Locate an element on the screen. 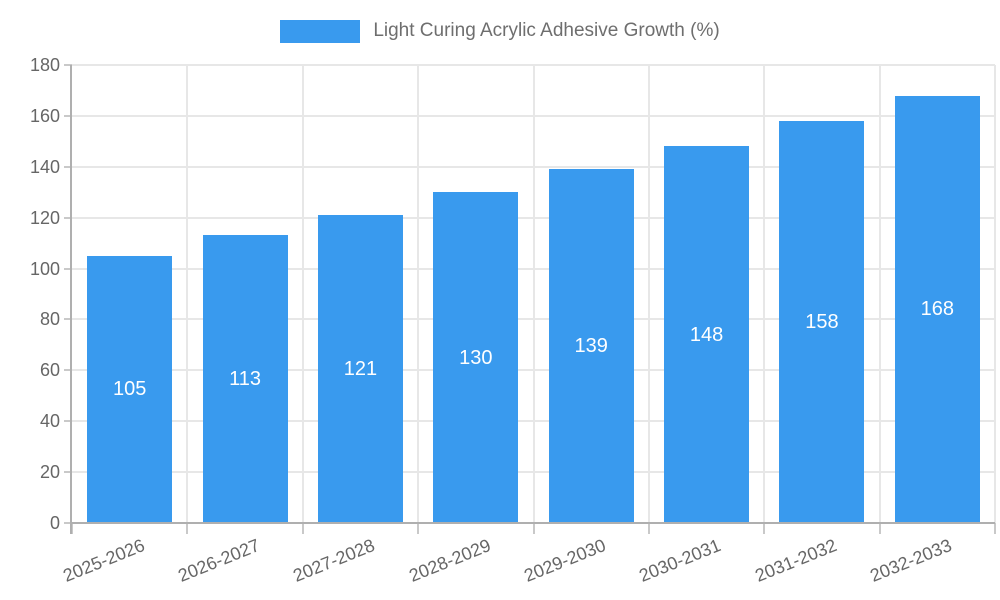 This screenshot has height=600, width=1000. x-tick-label: 2032-2033 is located at coordinates (911, 560).